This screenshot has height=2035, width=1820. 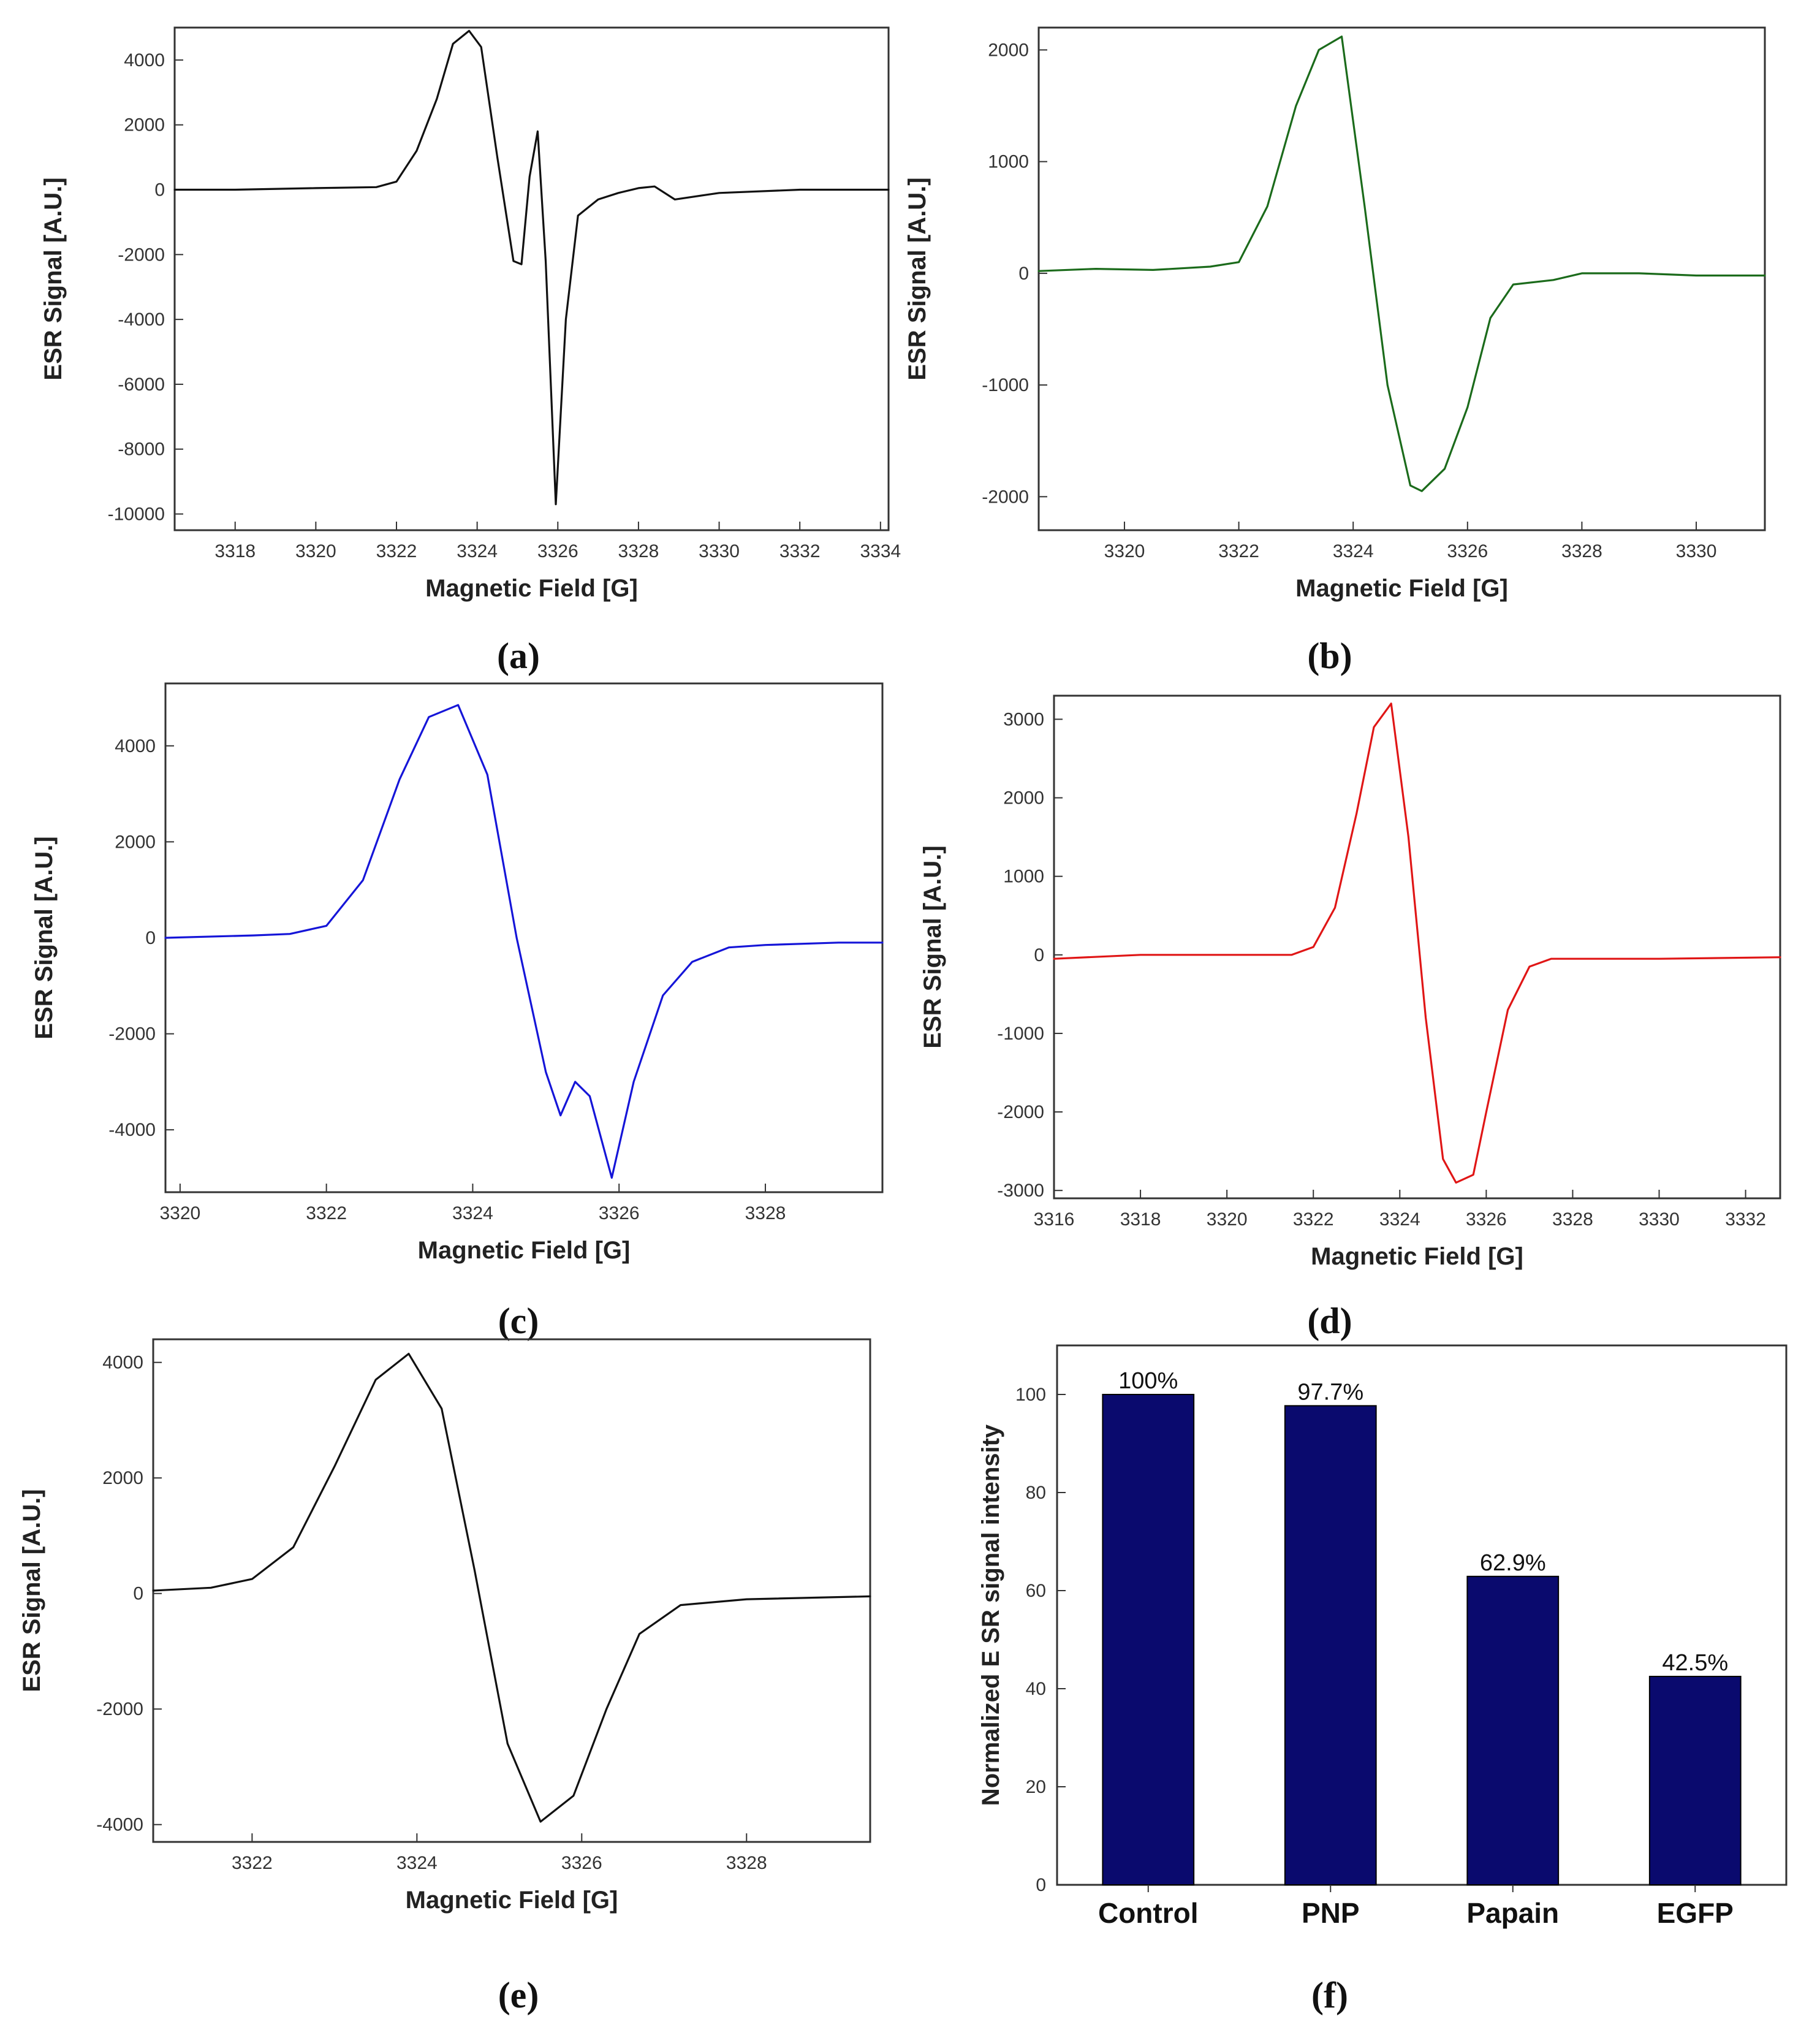 What do you see at coordinates (880, 551) in the screenshot?
I see `x-tick-label: 3334` at bounding box center [880, 551].